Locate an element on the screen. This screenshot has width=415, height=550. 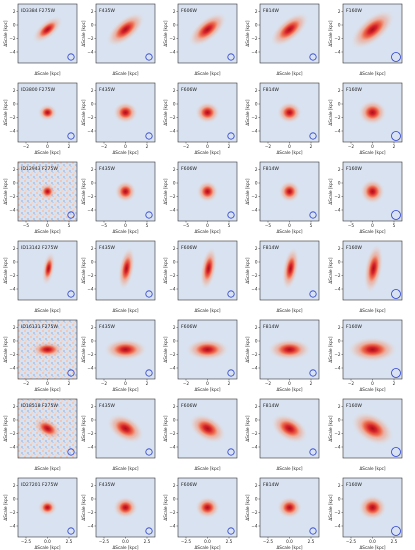
x-tick-label: −2.5 is located at coordinates (104, 541).